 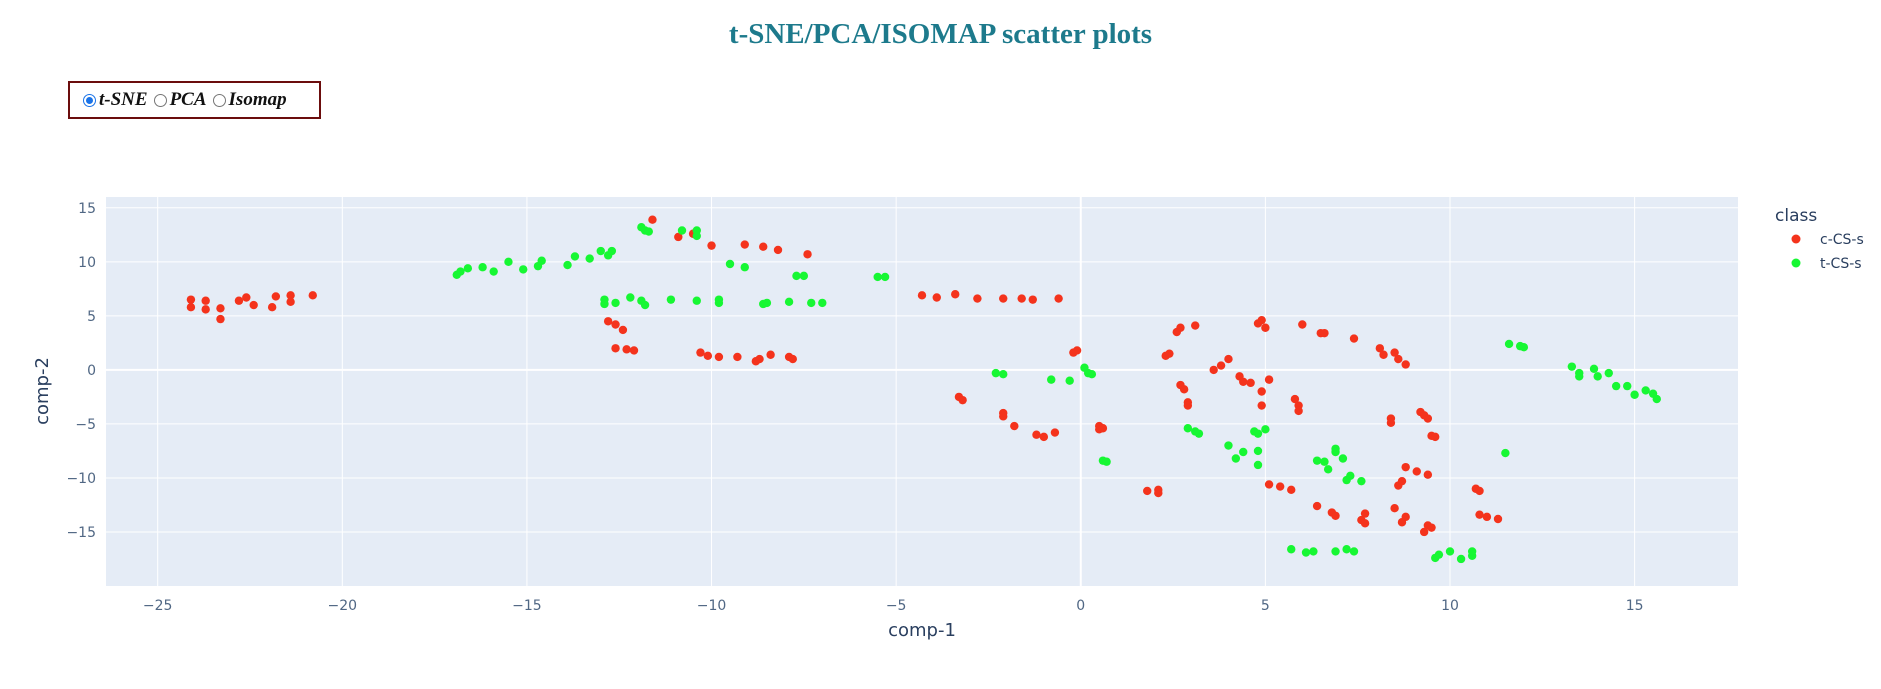 I want to click on radio-button-pca, so click(x=160, y=100).